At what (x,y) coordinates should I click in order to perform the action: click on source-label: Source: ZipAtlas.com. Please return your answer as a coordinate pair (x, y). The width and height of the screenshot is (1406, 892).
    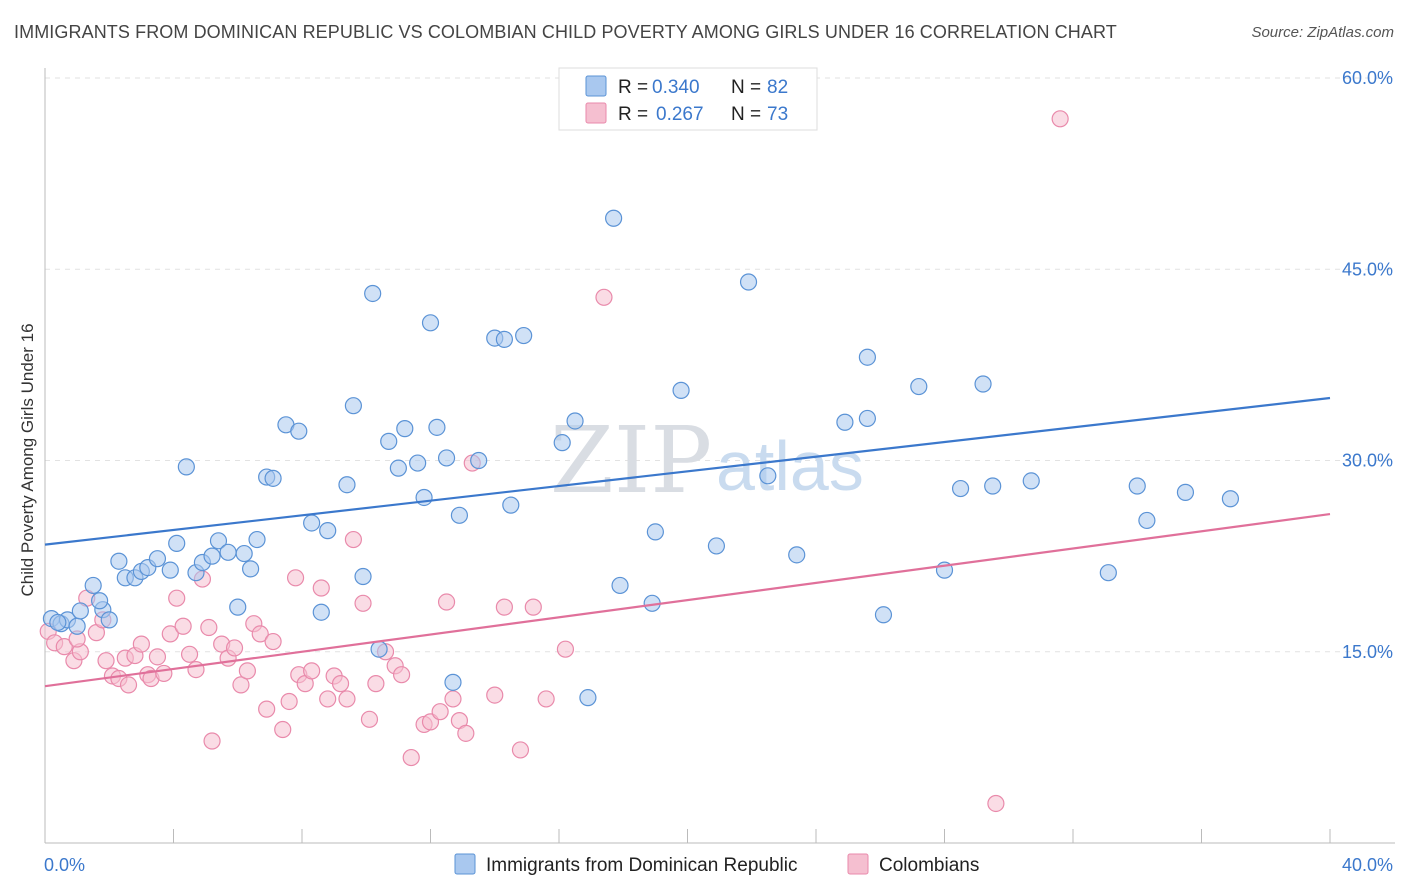
    Looking at the image, I should click on (1322, 32).